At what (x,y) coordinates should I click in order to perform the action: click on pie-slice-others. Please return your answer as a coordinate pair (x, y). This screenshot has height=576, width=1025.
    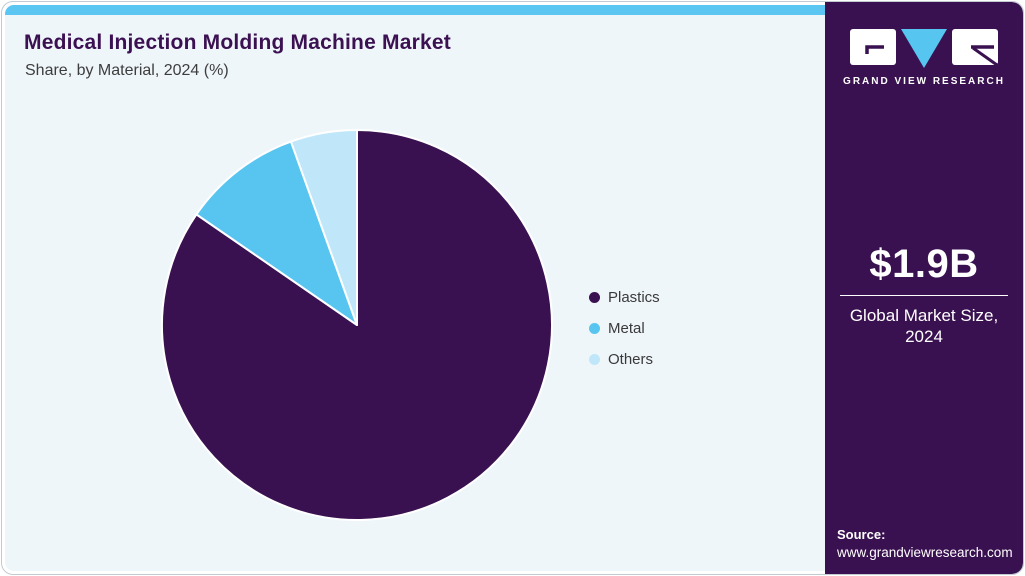
    Looking at the image, I should click on (323, 227).